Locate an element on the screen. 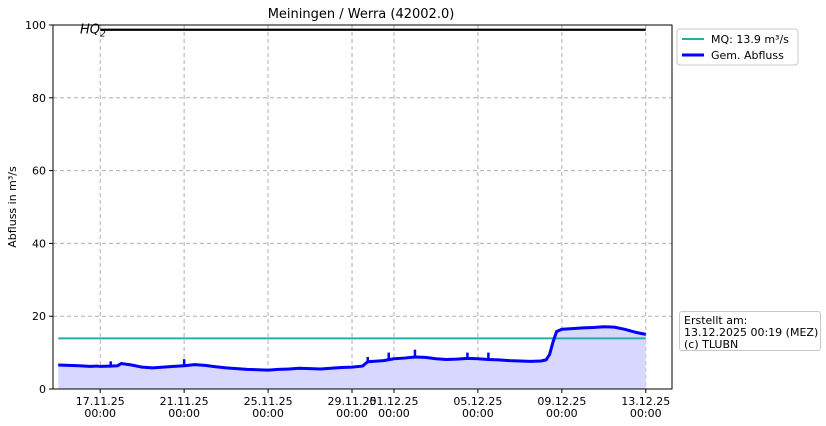 This screenshot has height=426, width=826. legend: MQ: 13.9 m³/s Gem. Abfluss is located at coordinates (737, 47).